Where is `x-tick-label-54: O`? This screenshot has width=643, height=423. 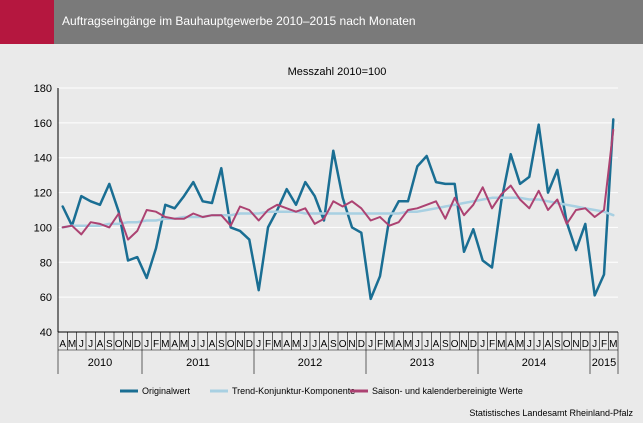 x-tick-label-54: O is located at coordinates (567, 344).